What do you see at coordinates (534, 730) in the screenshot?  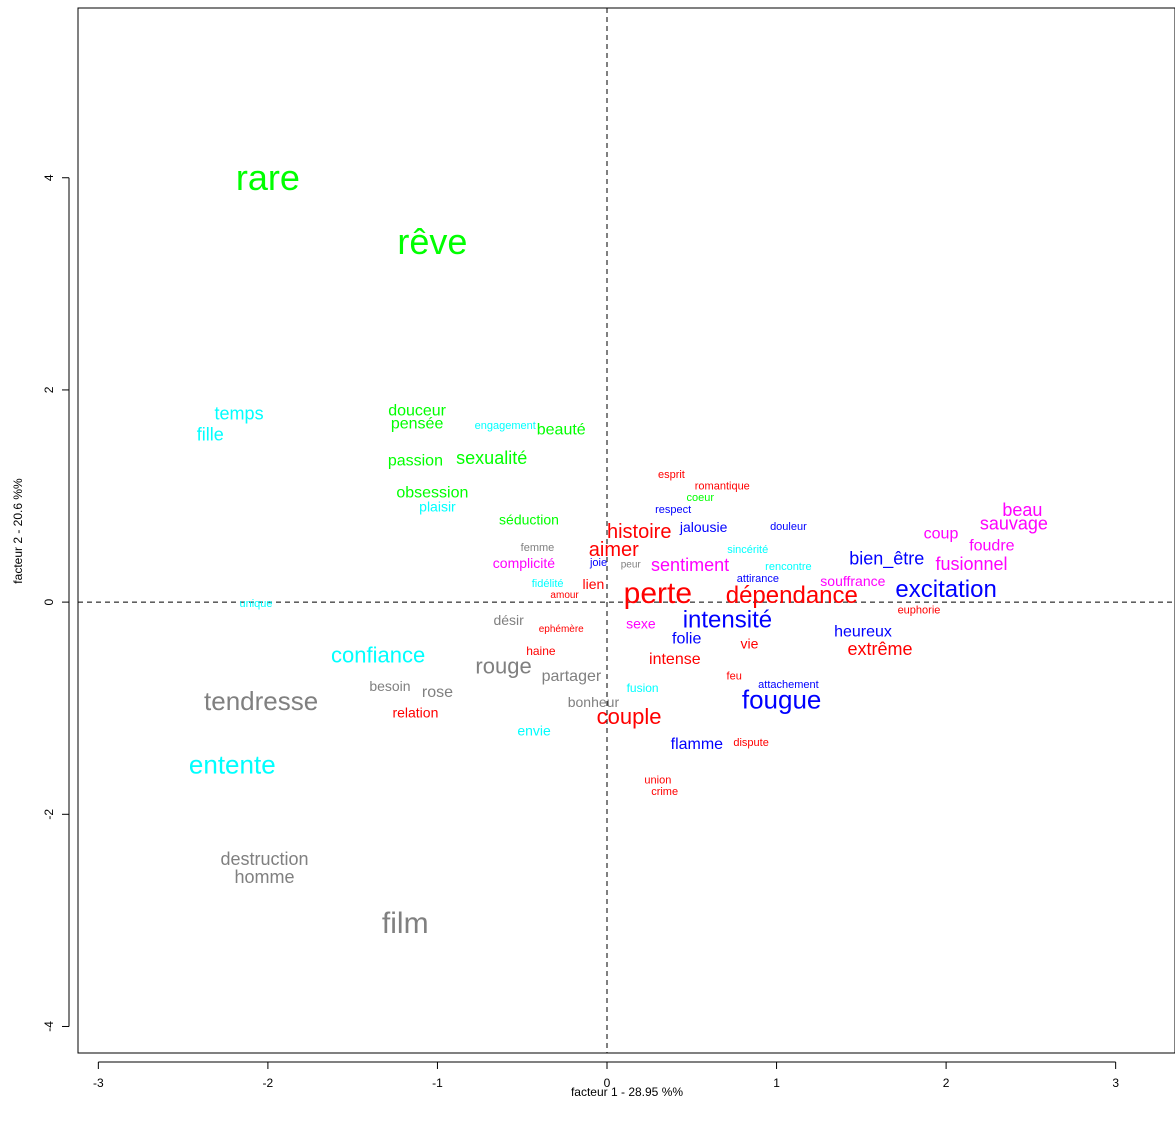 I see `word-label: envie` at bounding box center [534, 730].